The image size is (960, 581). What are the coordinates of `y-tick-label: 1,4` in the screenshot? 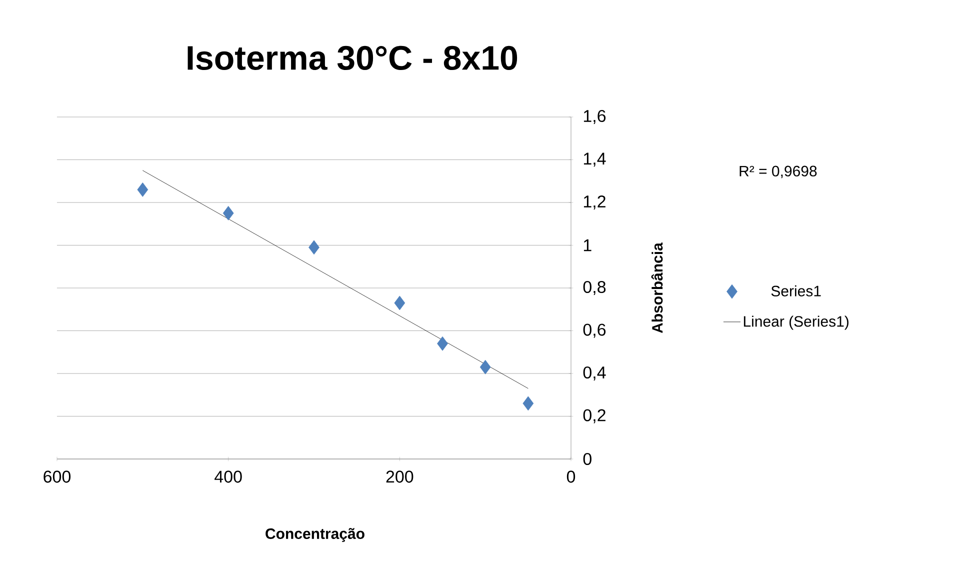 It's located at (595, 159).